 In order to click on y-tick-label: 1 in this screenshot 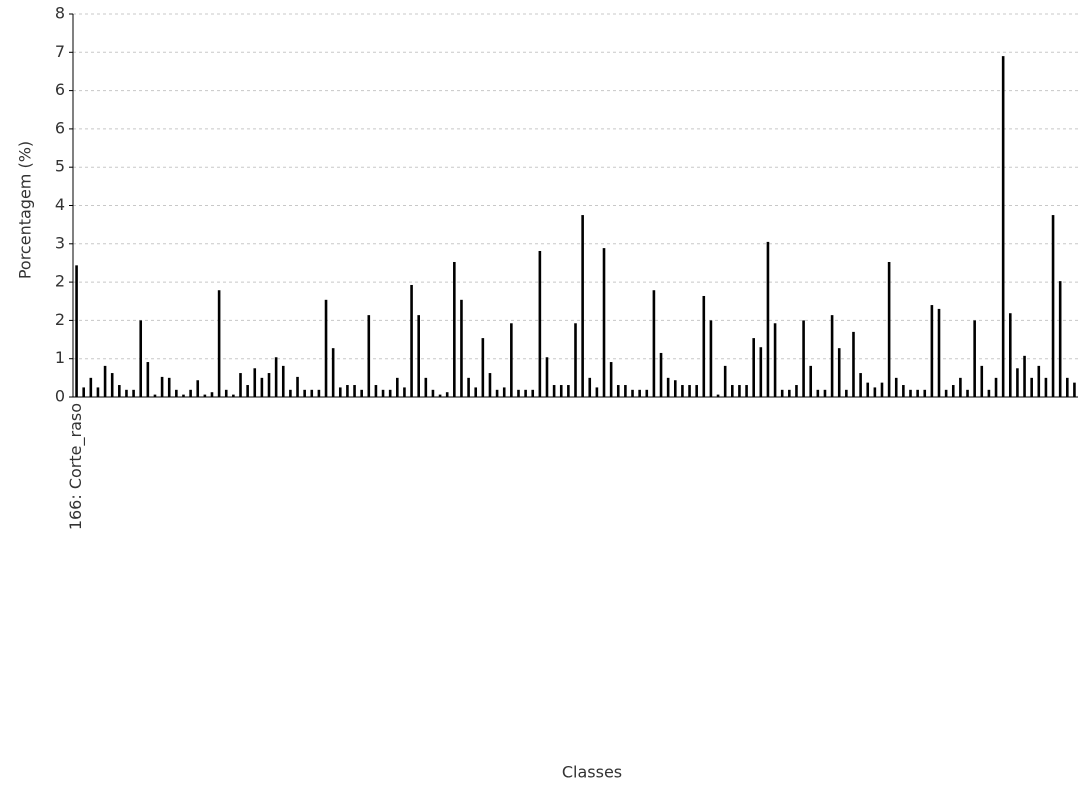, I will do `click(60, 357)`.